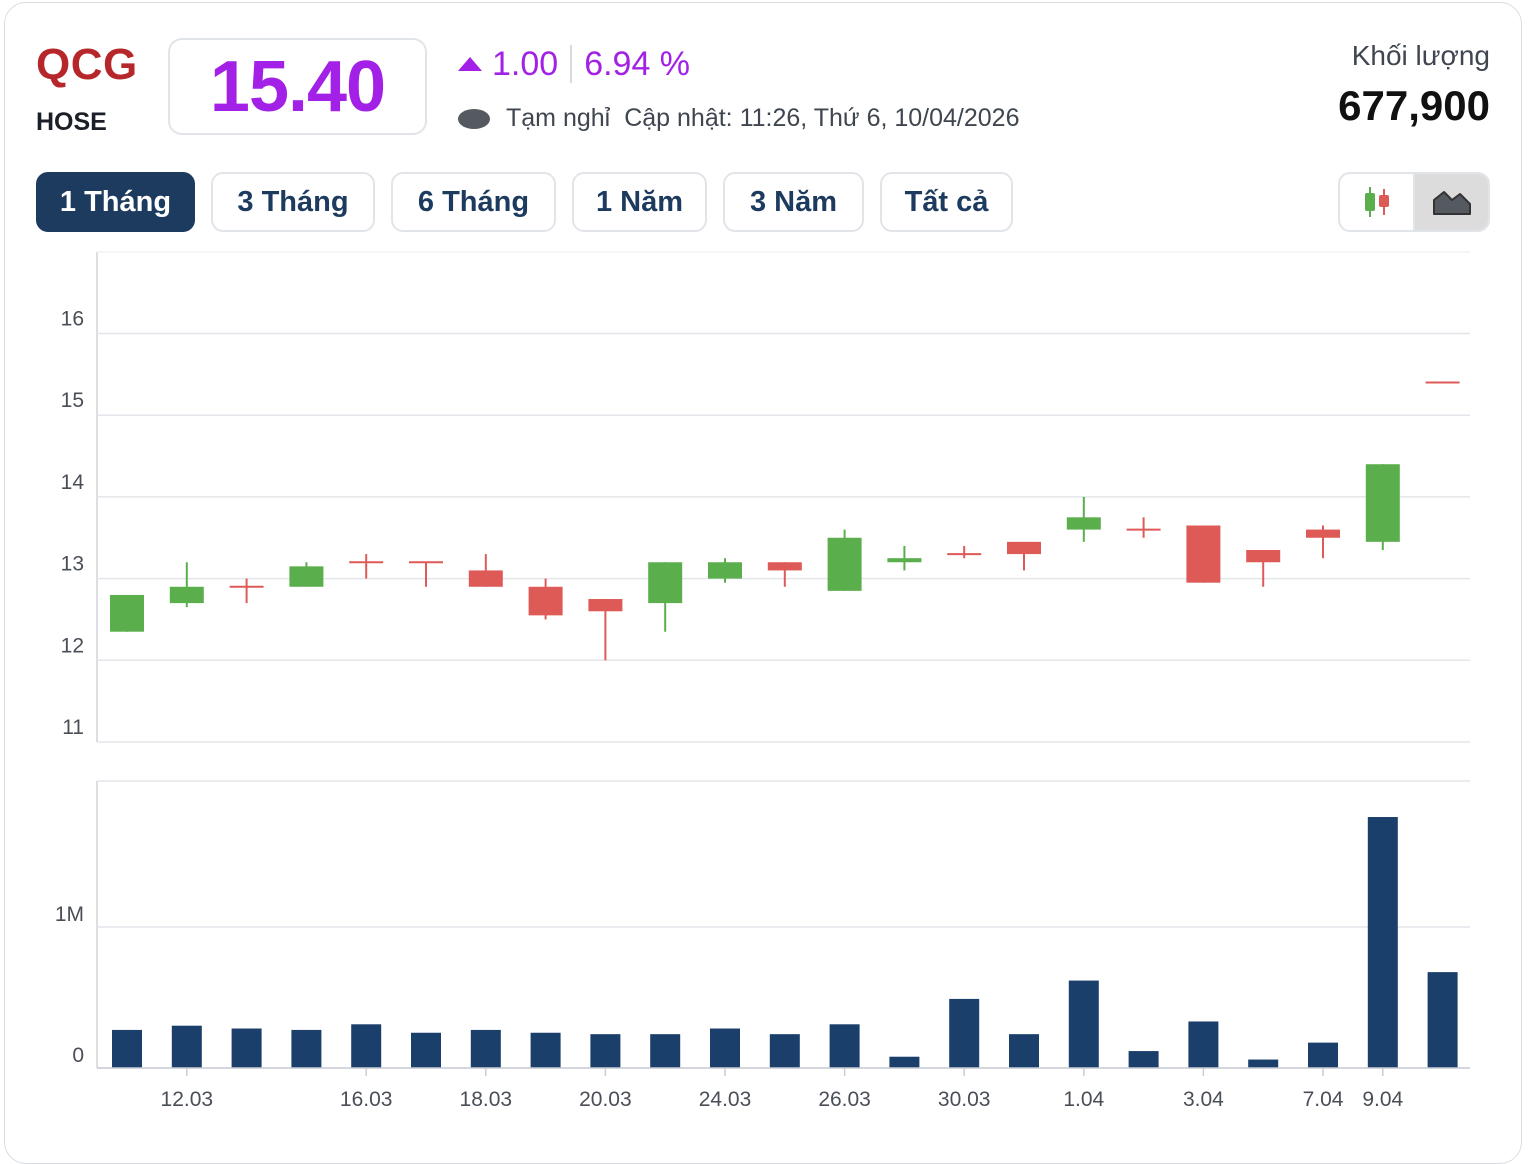 The image size is (1528, 1164). What do you see at coordinates (1323, 1099) in the screenshot?
I see `x-tick-label: 7.04` at bounding box center [1323, 1099].